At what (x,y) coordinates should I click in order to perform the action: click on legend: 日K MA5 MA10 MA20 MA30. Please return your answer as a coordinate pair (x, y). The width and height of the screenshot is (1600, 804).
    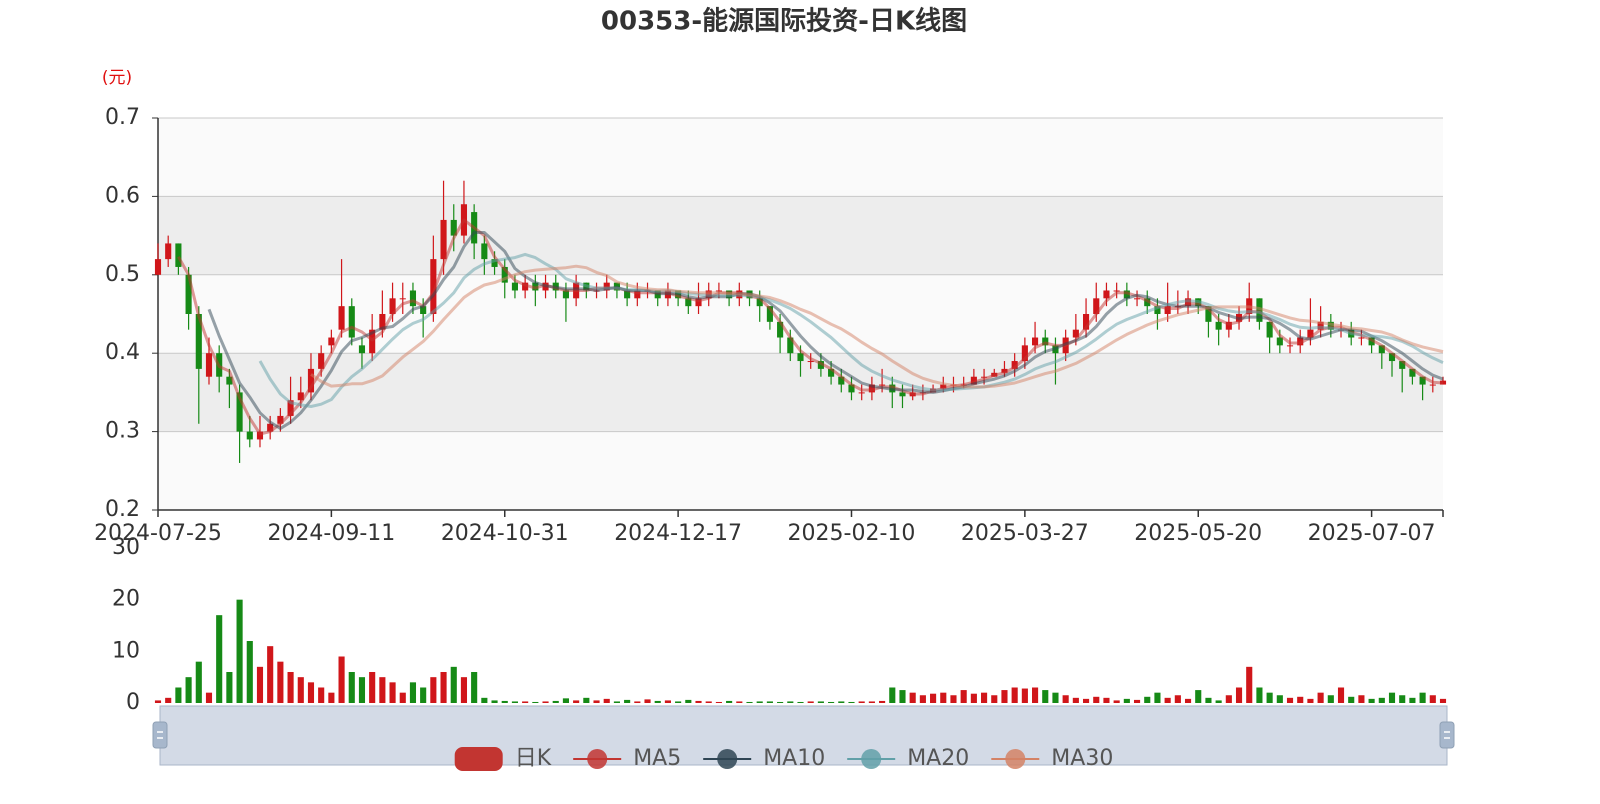
    Looking at the image, I should click on (783, 758).